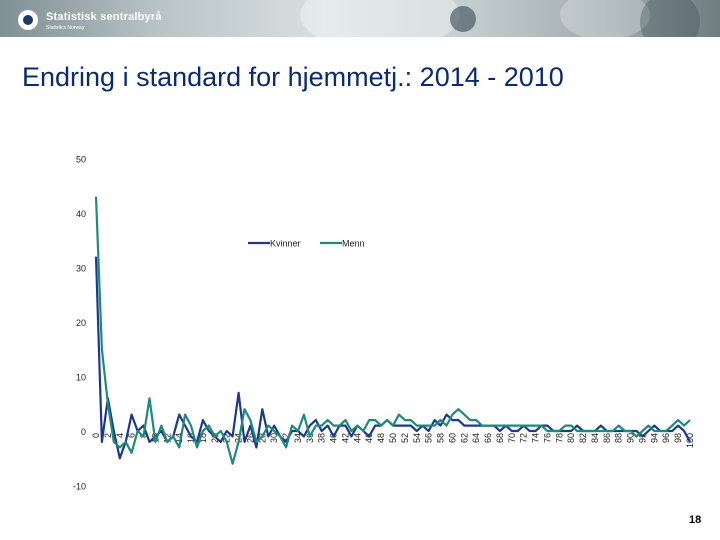  Describe the element at coordinates (167, 438) in the screenshot. I see `x-tick-label: 12` at that location.